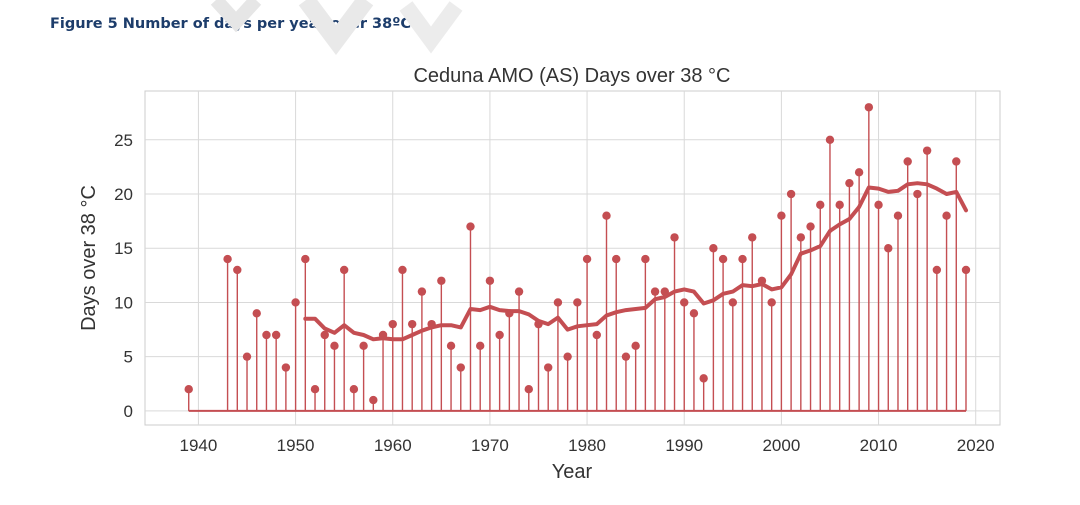  I want to click on y-tick-label: 25, so click(123, 140).